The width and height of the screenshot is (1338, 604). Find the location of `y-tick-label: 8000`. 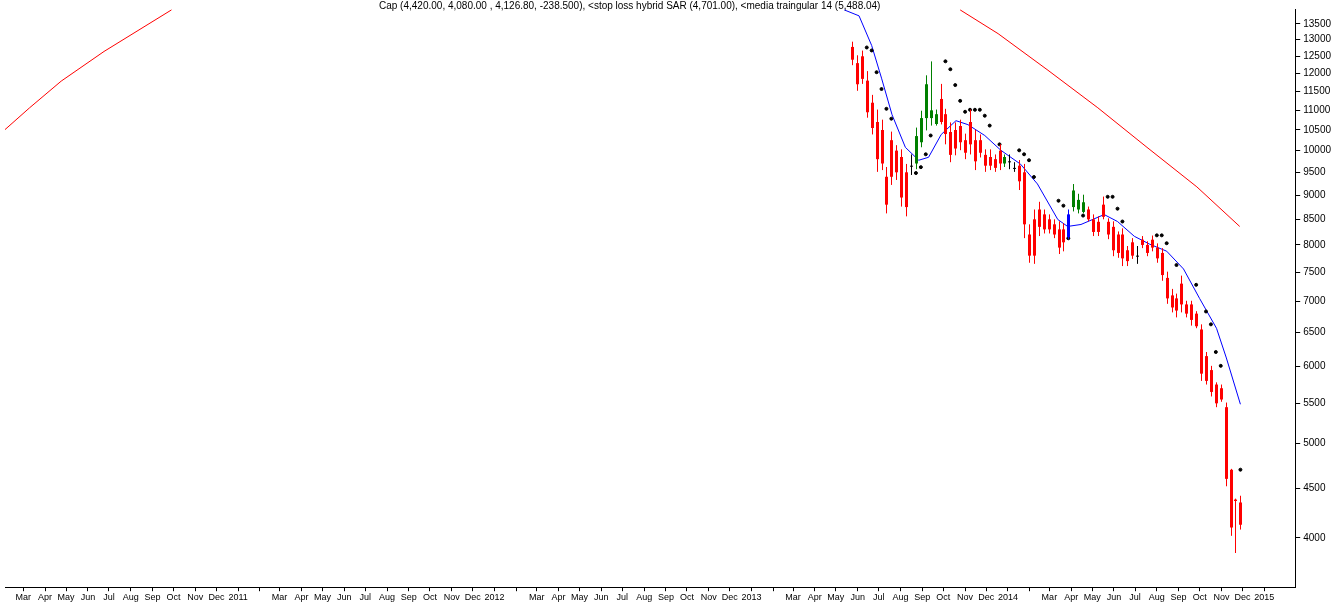

y-tick-label: 8000 is located at coordinates (1314, 244).